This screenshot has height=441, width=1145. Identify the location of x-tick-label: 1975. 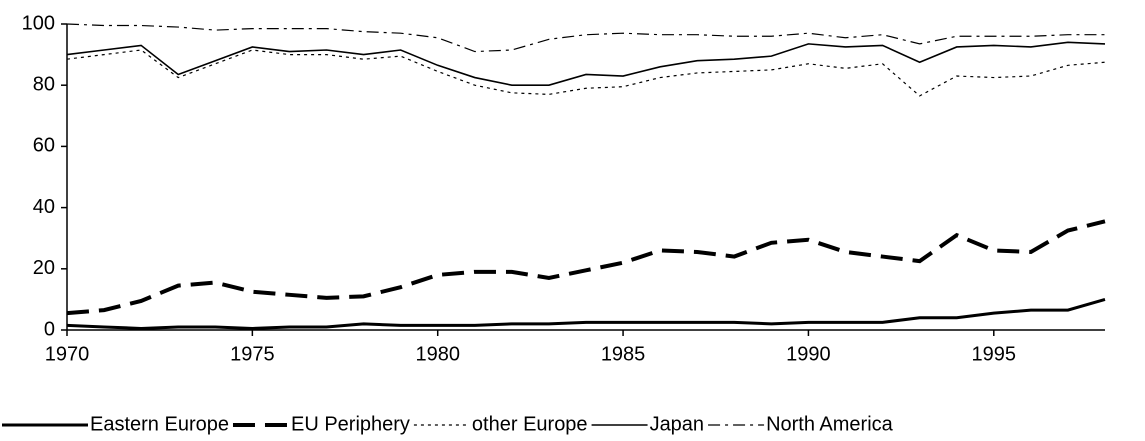
(252, 354).